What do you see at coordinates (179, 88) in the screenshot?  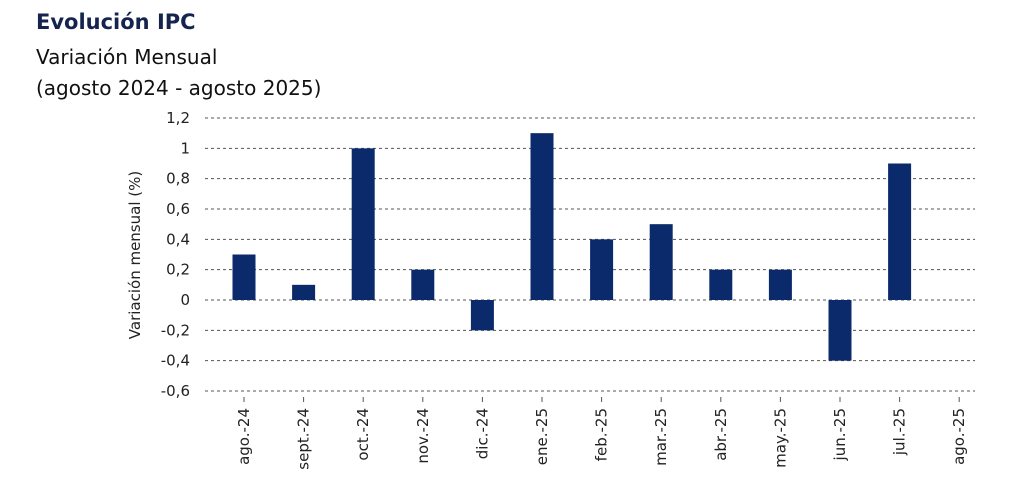 I see `chart-period: (agosto 2024 - agosto 2025)` at bounding box center [179, 88].